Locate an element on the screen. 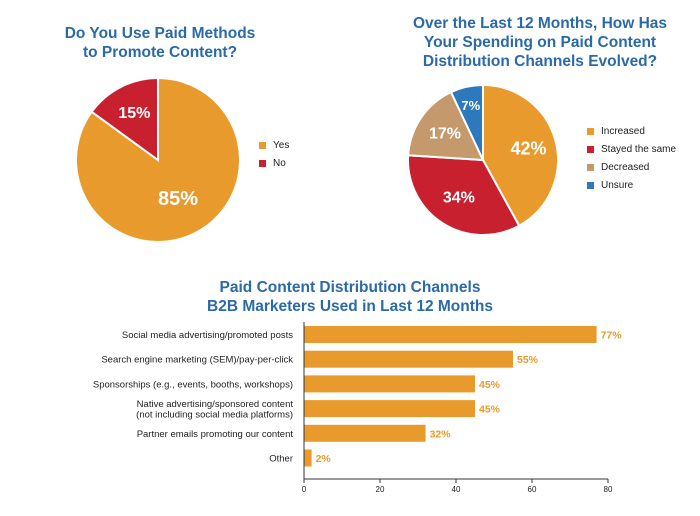 This screenshot has width=700, height=516. bar-x-tick-label-1: 20 is located at coordinates (380, 489).